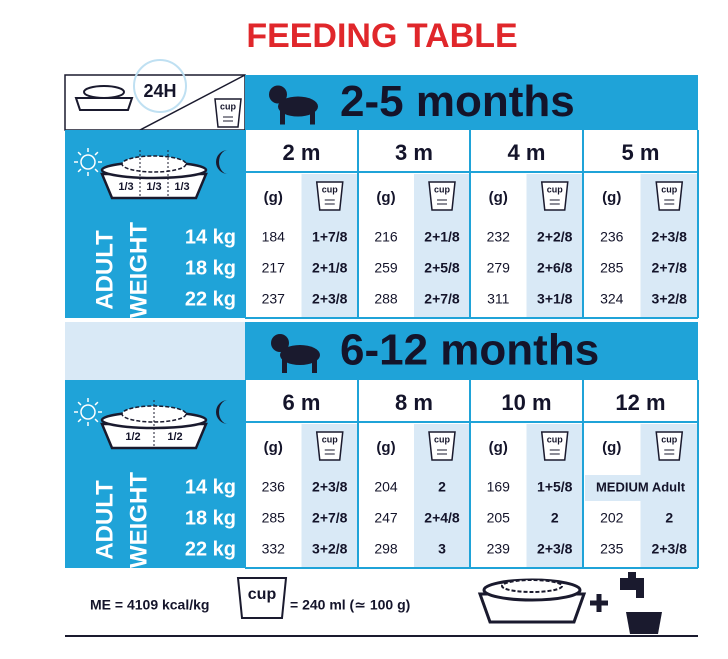  I want to click on cup-value: 2+4/8, so click(442, 518).